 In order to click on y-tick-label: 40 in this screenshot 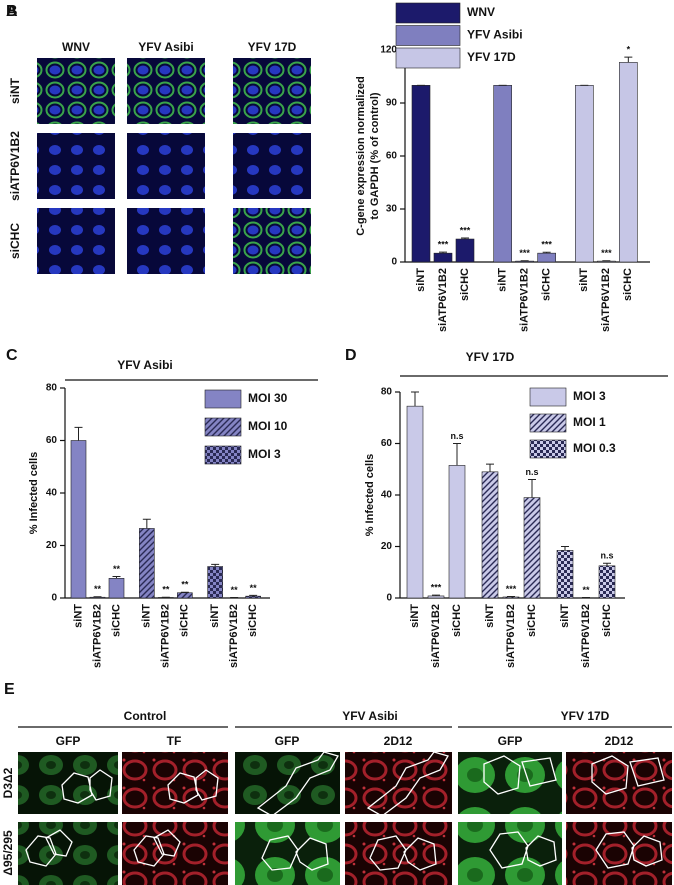, I will do `click(52, 493)`.